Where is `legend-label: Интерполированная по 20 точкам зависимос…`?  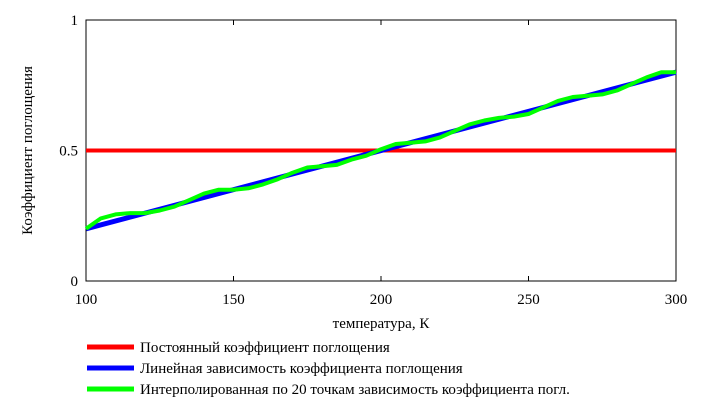
legend-label: Интерполированная по 20 точкам зависимос… is located at coordinates (355, 390).